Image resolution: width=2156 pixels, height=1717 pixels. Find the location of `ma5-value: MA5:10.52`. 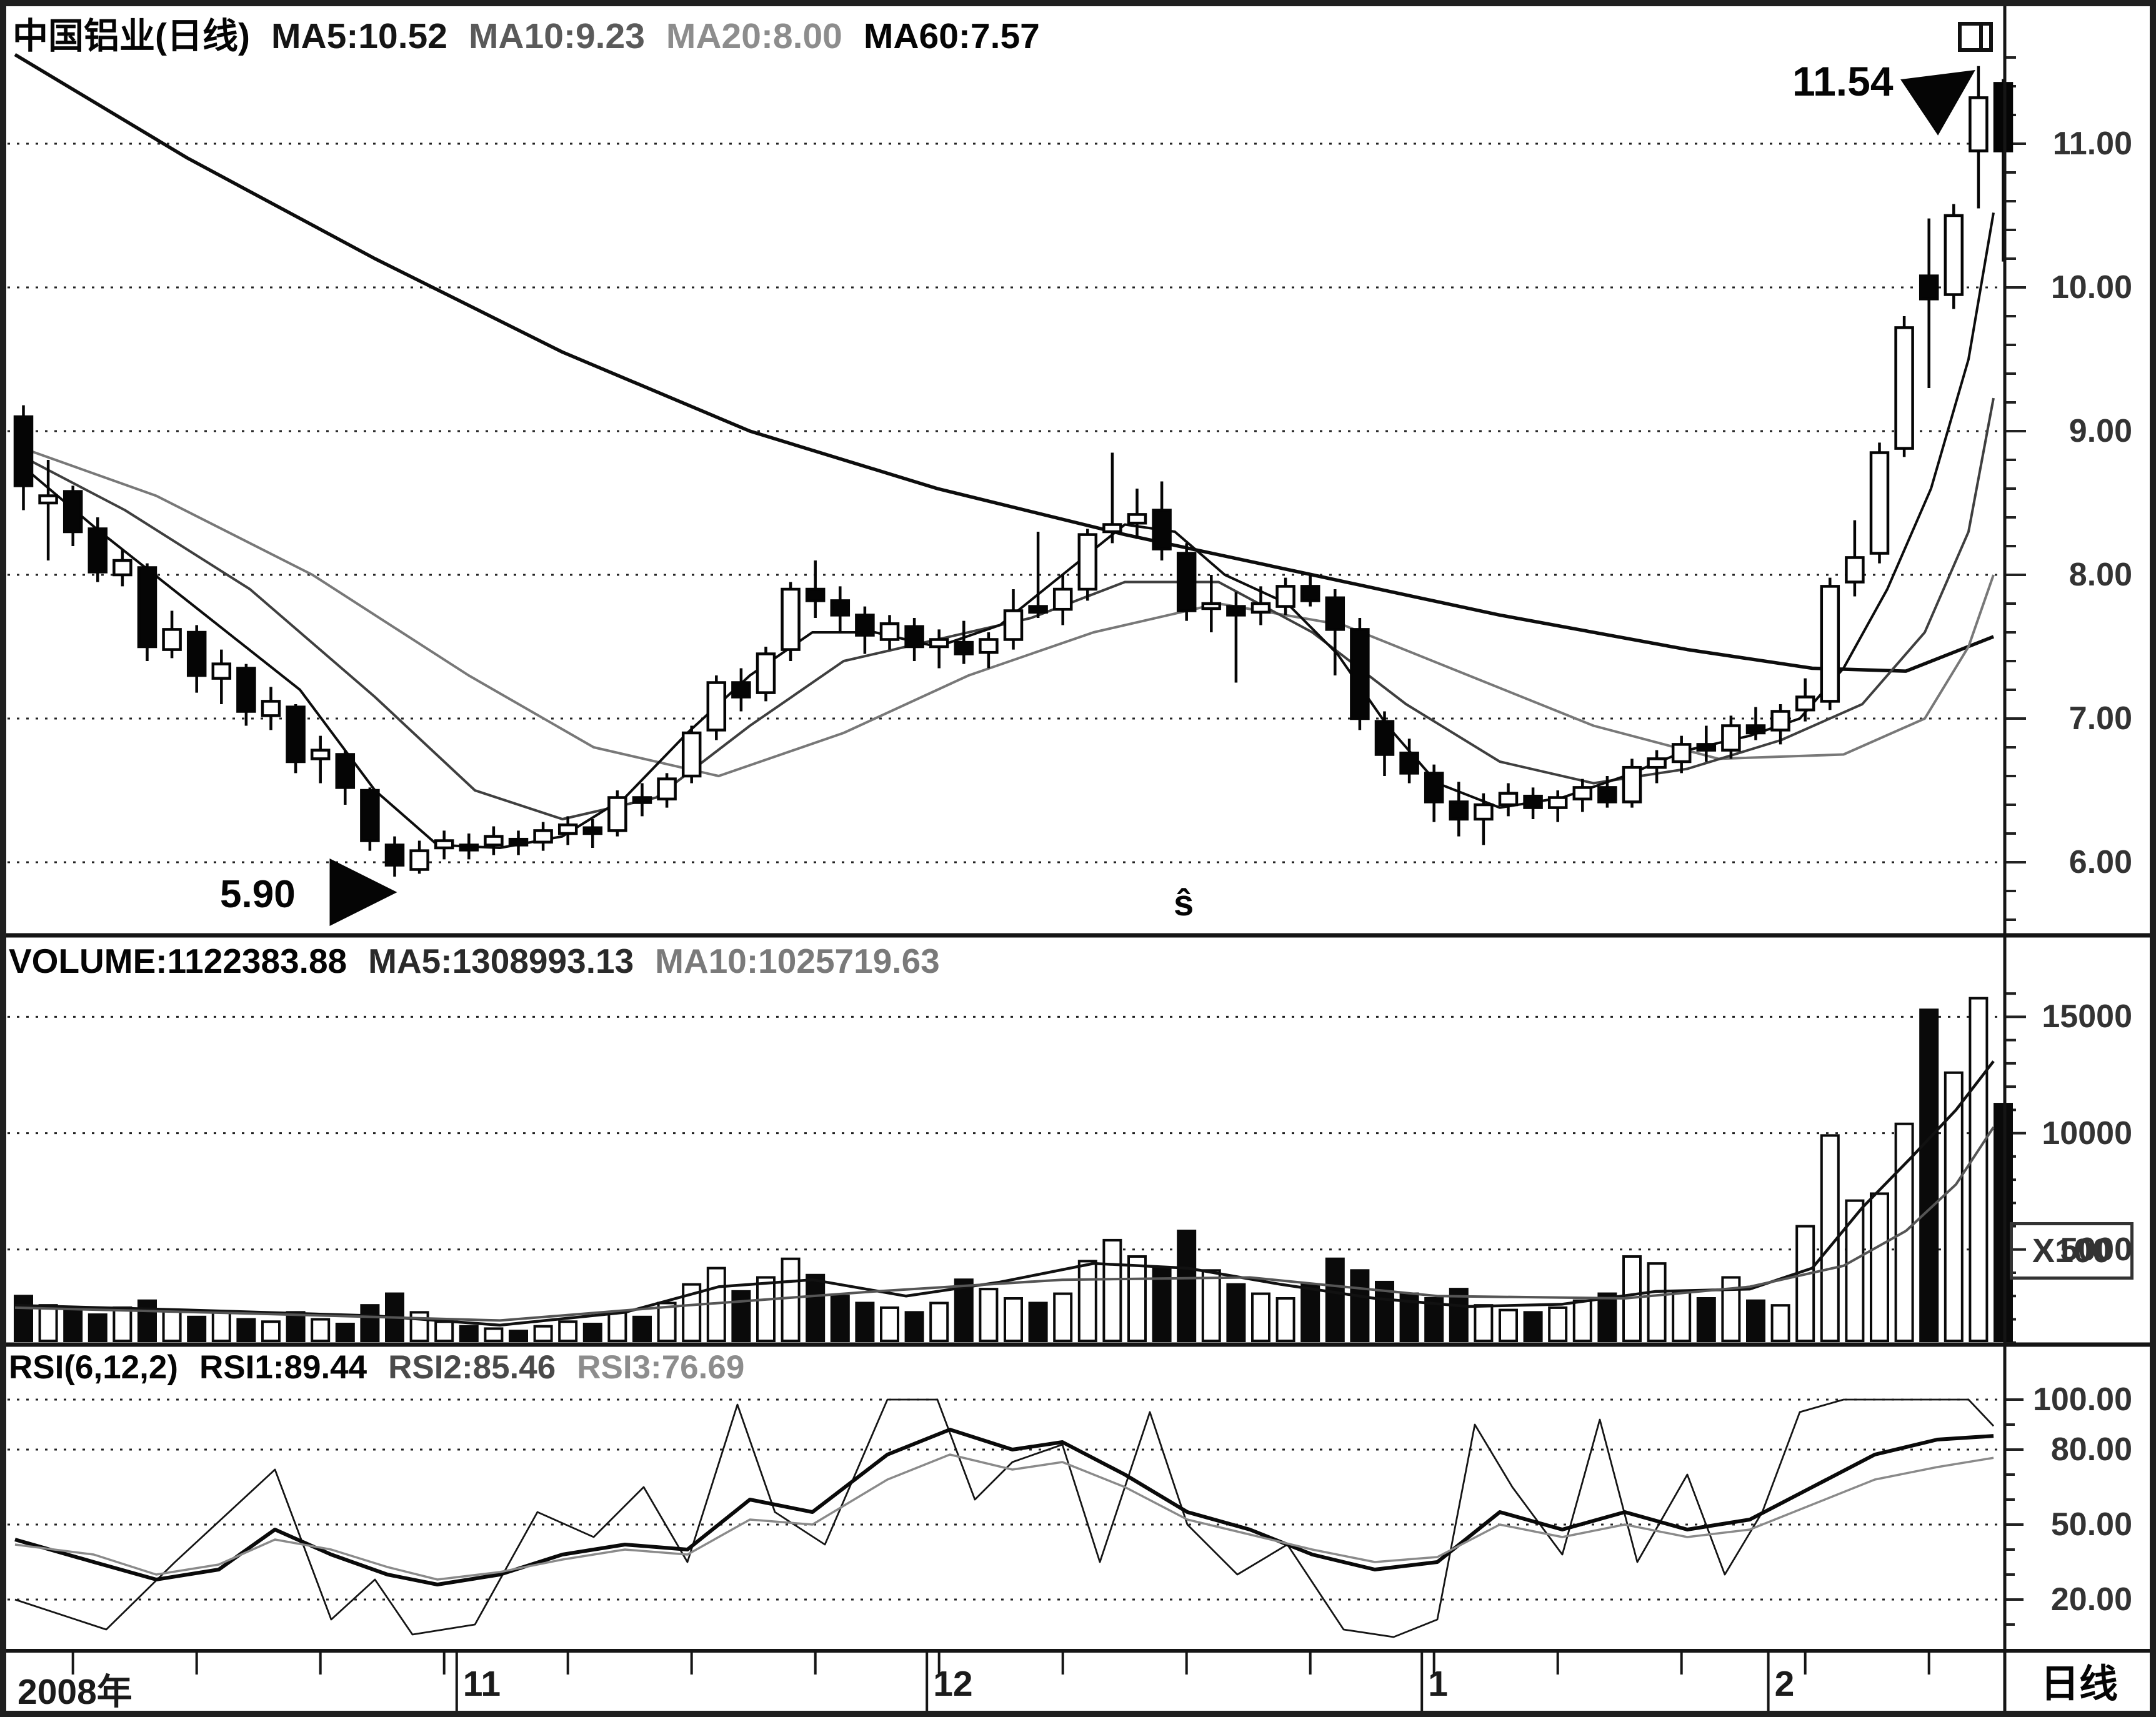

ma5-value: MA5:10.52 is located at coordinates (359, 36).